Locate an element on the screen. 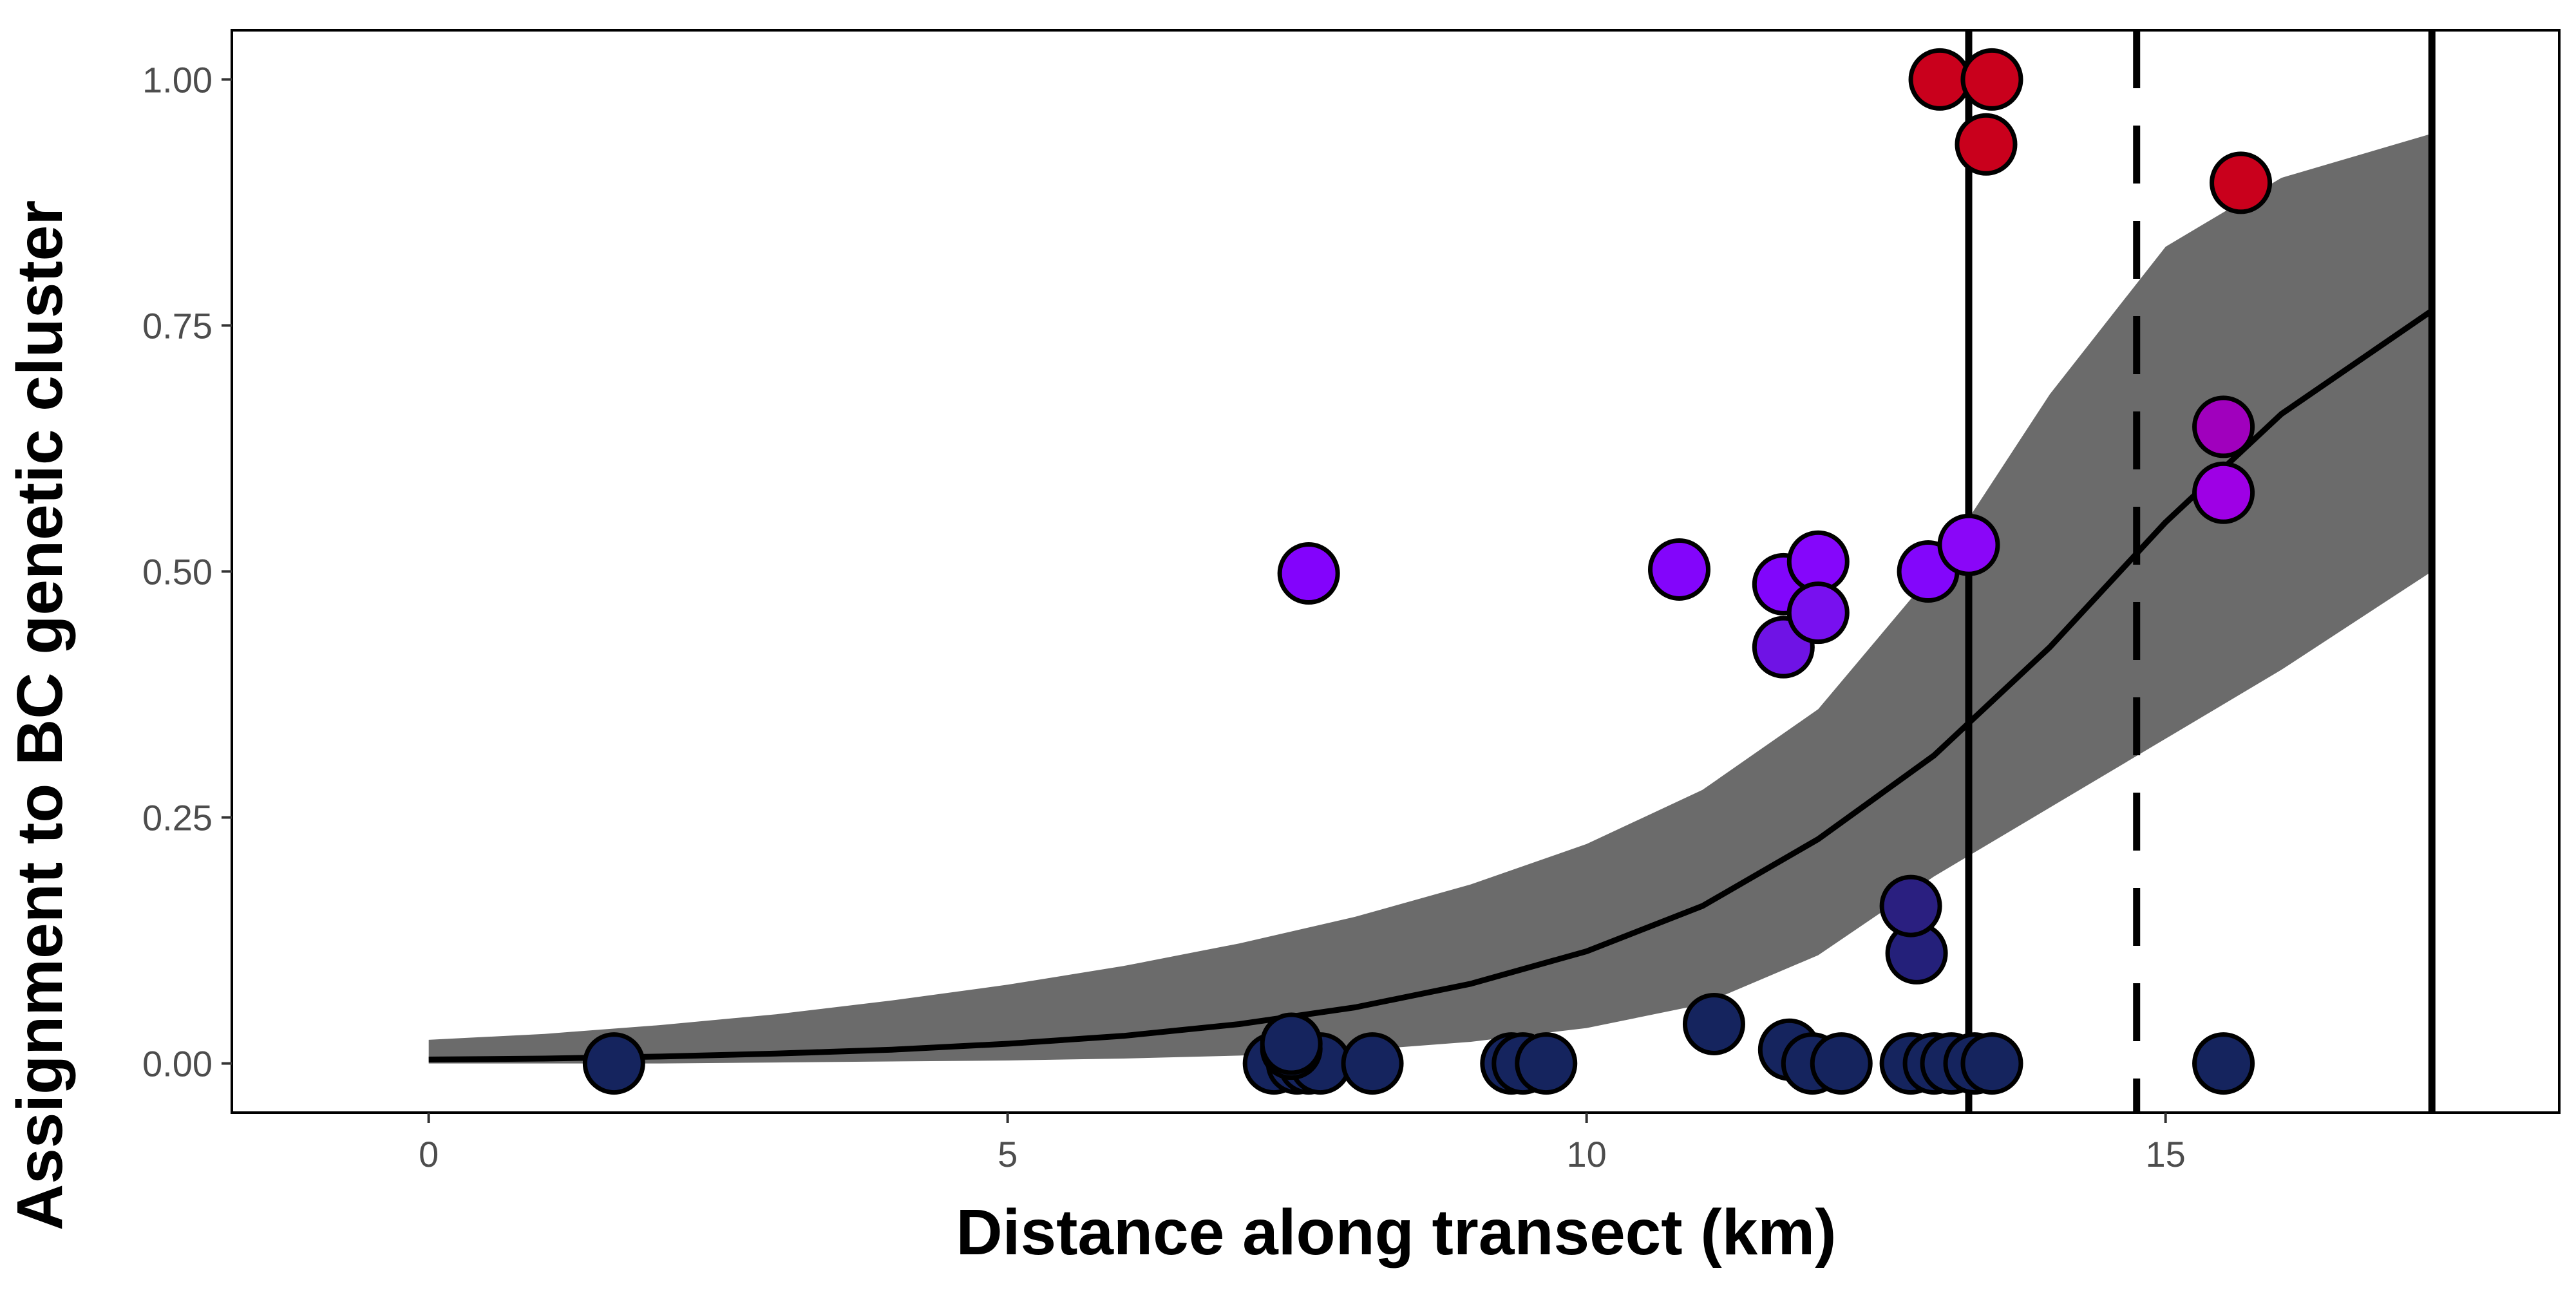 The image size is (2576, 1291). y-tick-label: 1.00 is located at coordinates (177, 79).